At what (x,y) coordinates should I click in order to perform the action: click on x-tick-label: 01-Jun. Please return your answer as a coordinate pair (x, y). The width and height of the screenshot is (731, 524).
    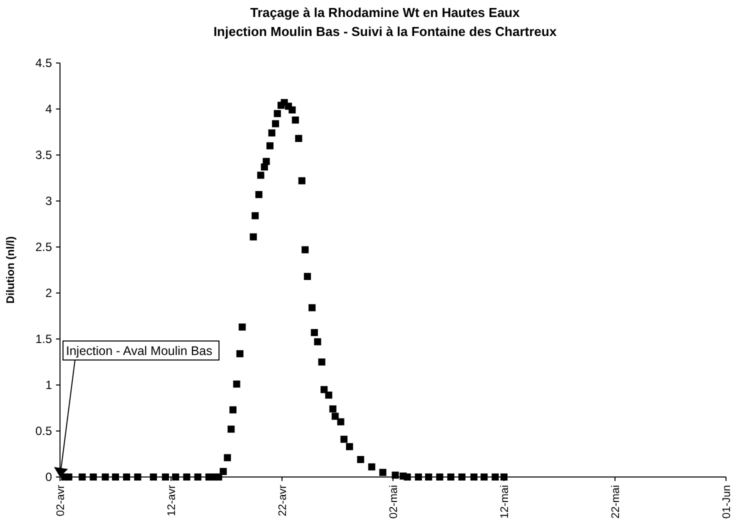
    Looking at the image, I should click on (725, 502).